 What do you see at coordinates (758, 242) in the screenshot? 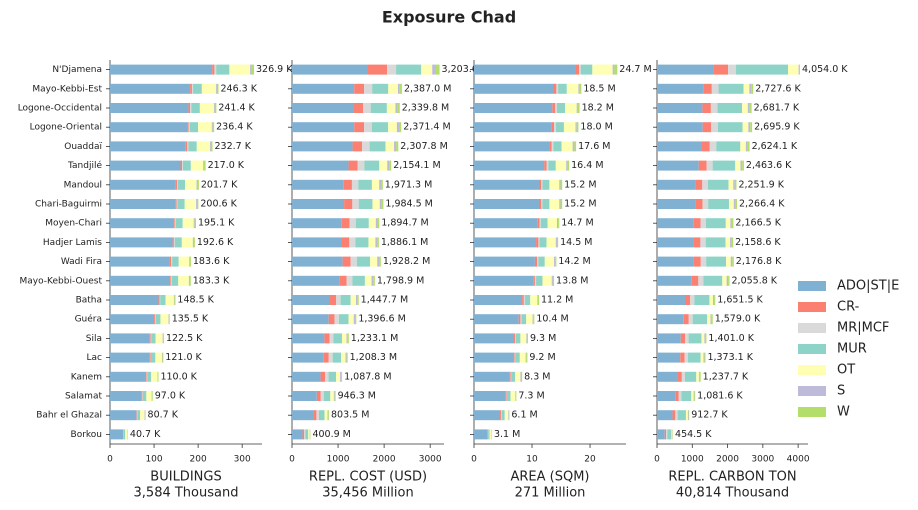
I see `total-label: 2,158.6 K` at bounding box center [758, 242].